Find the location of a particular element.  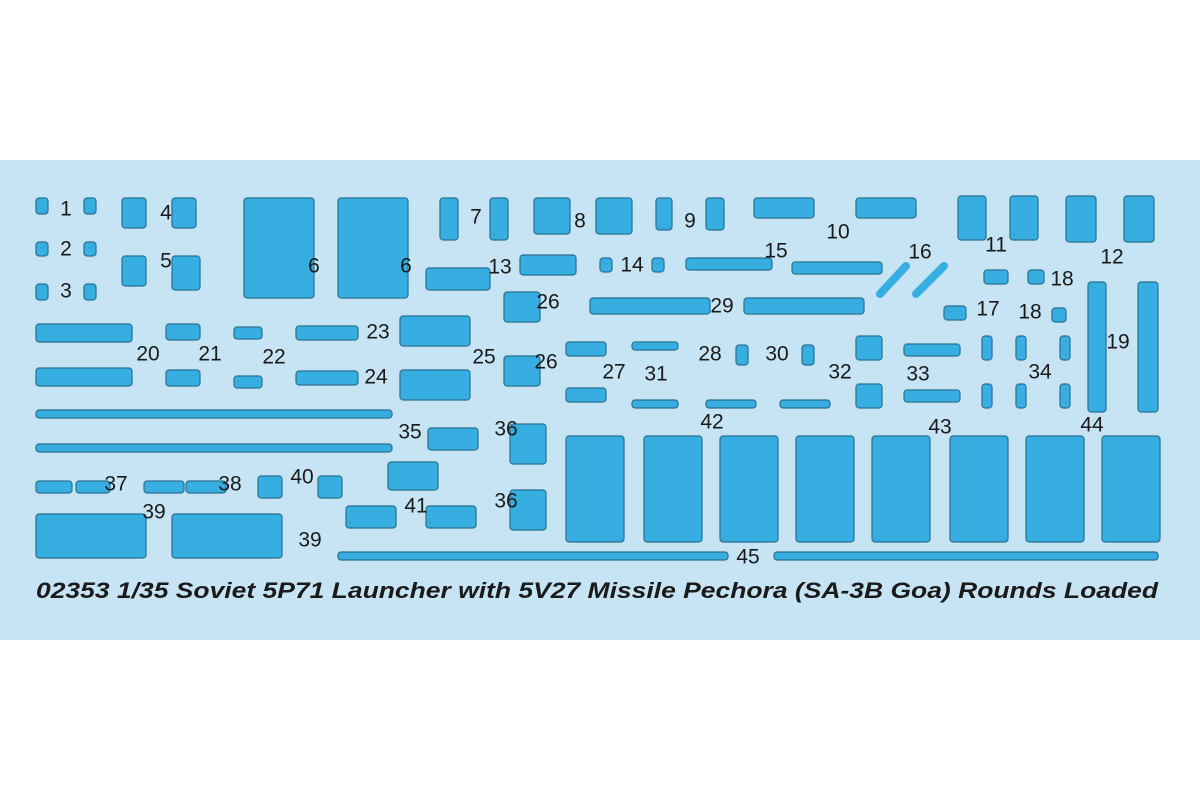

decal-number: 21 is located at coordinates (209, 354).